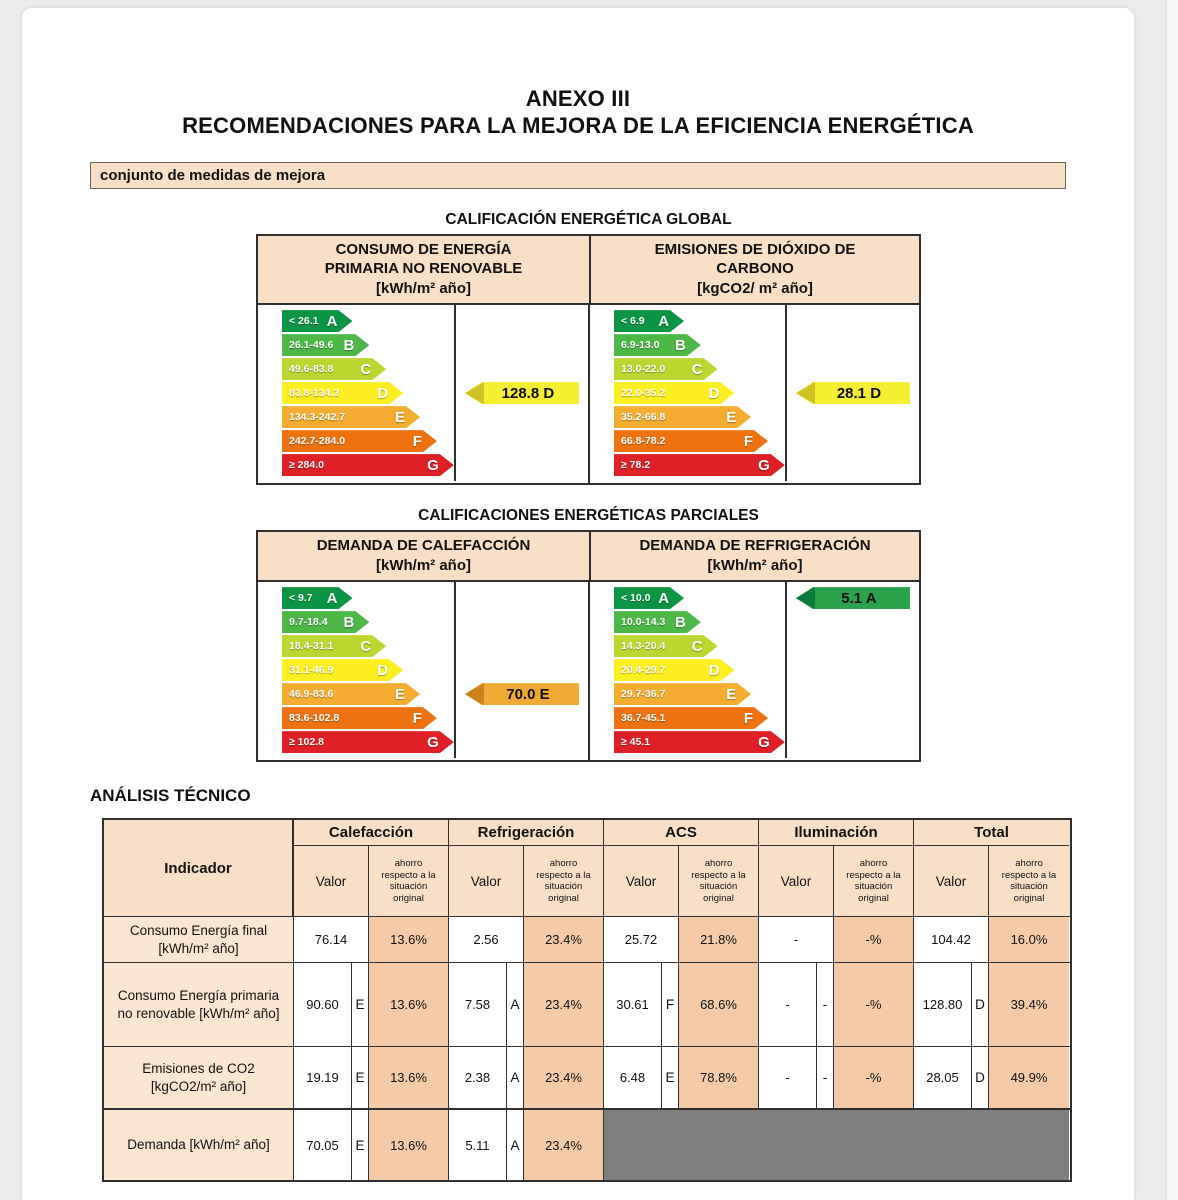 The width and height of the screenshot is (1178, 1200). I want to click on scale-range: 242.7-284.0, so click(317, 441).